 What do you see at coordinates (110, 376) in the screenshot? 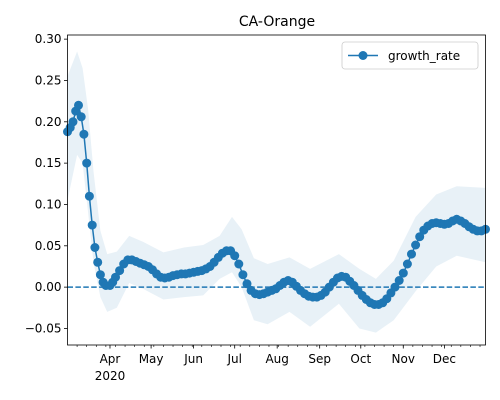
I see `x-year-label: 2020` at bounding box center [110, 376].